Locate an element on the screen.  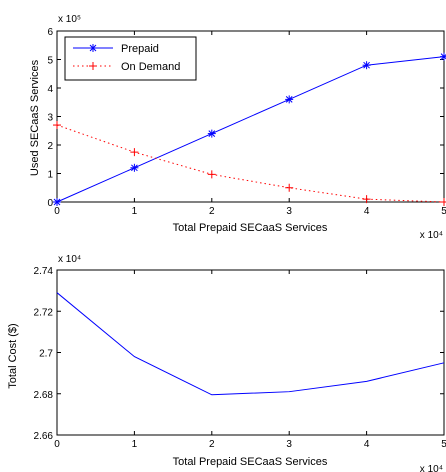
y-tick-label: 3 is located at coordinates (50, 118).